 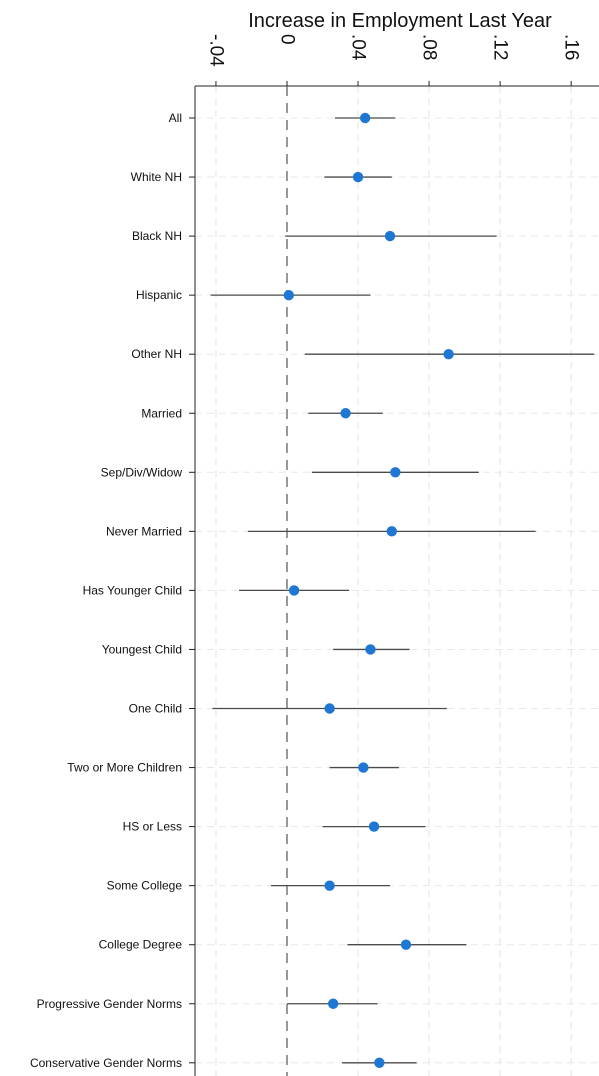 I want to click on x-tick-label: 0, so click(x=287, y=39).